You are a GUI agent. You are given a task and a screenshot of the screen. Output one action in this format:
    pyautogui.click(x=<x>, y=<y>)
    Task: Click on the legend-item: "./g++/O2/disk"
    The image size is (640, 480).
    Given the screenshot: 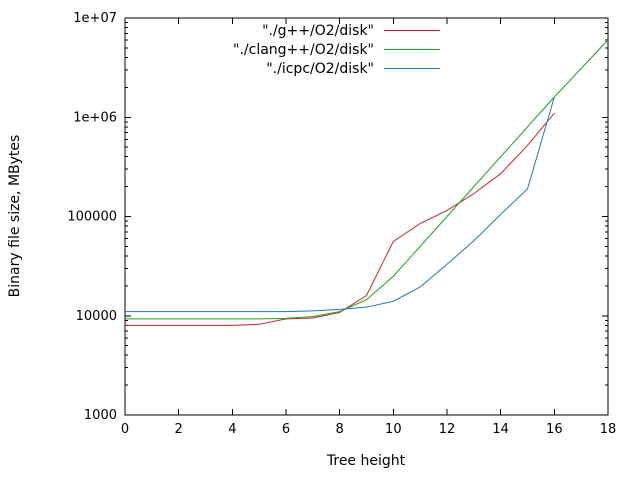 What is the action you would take?
    pyautogui.click(x=275, y=30)
    